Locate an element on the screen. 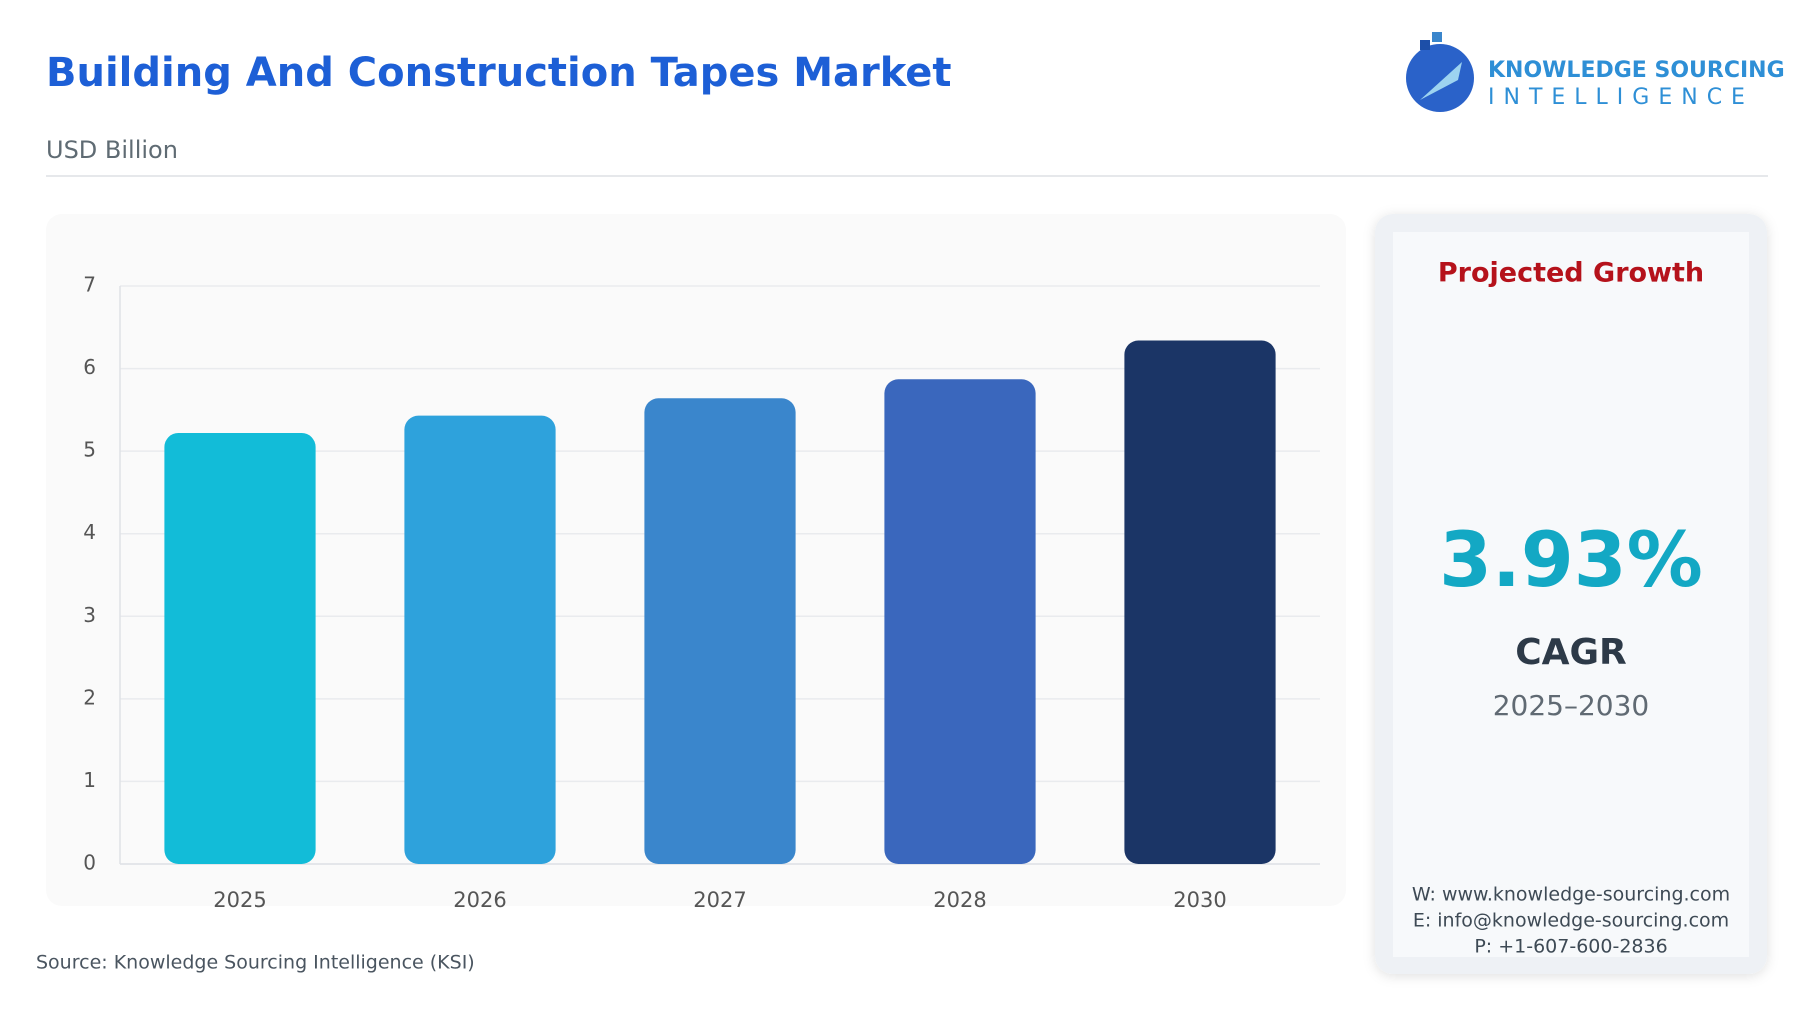 This screenshot has width=1800, height=1012. contact: W: www.knowledge-sourcing.com is located at coordinates (1571, 895).